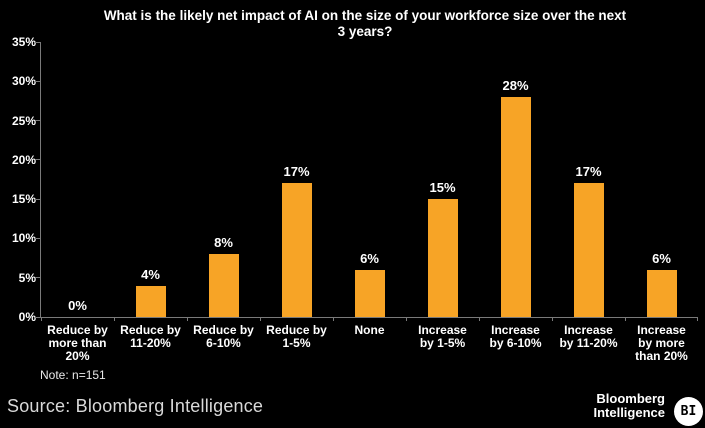  What do you see at coordinates (150, 274) in the screenshot?
I see `bar-value-label: 4%` at bounding box center [150, 274].